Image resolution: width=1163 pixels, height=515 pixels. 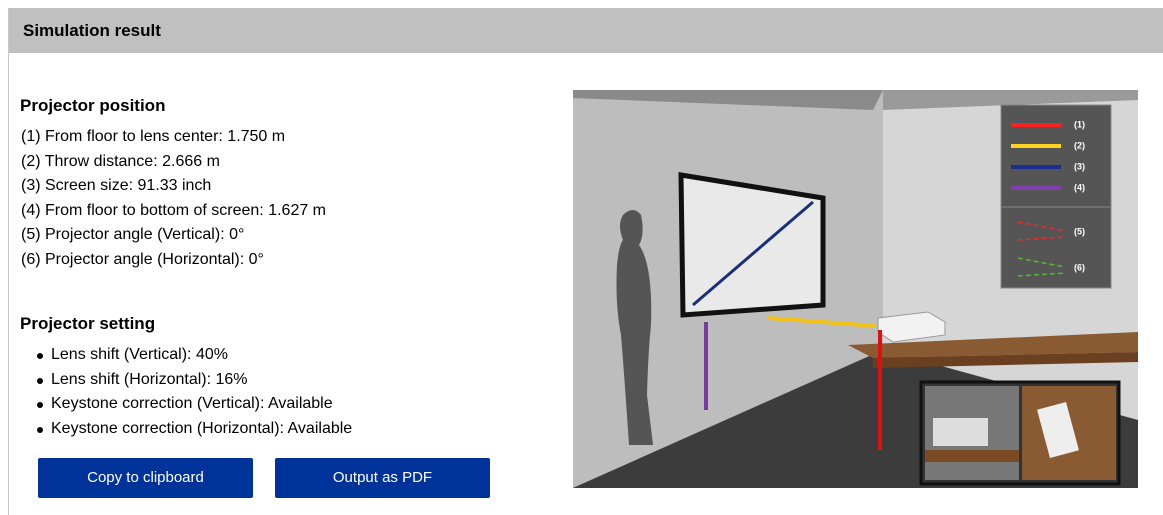 I want to click on position-item: (3) Screen size: 91.33 inch, so click(x=116, y=186).